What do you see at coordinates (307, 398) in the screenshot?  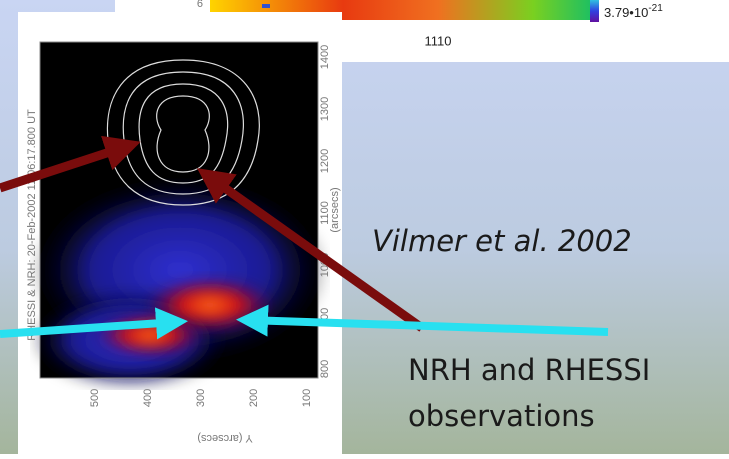 I see `bottom-tick-label: 100` at bounding box center [307, 398].